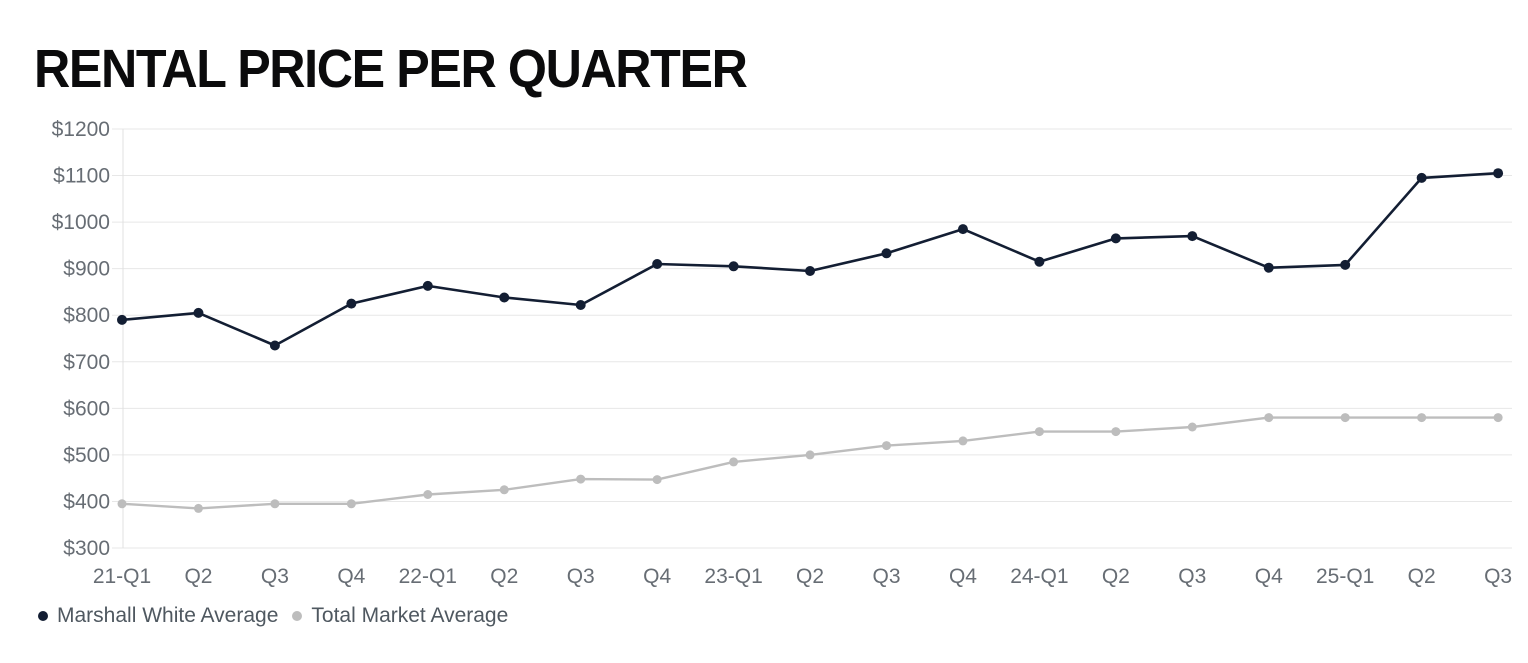 The height and width of the screenshot is (663, 1528). Describe the element at coordinates (733, 576) in the screenshot. I see `x-axis-label: 23-Q1` at that location.